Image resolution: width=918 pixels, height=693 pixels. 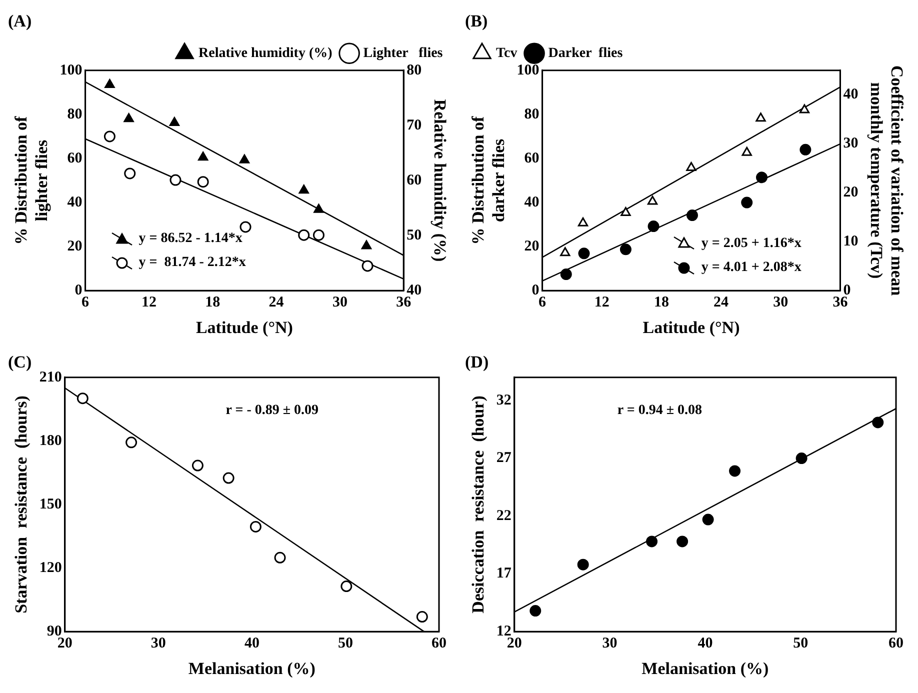 I want to click on y-tick-label: 120, so click(x=50, y=568).